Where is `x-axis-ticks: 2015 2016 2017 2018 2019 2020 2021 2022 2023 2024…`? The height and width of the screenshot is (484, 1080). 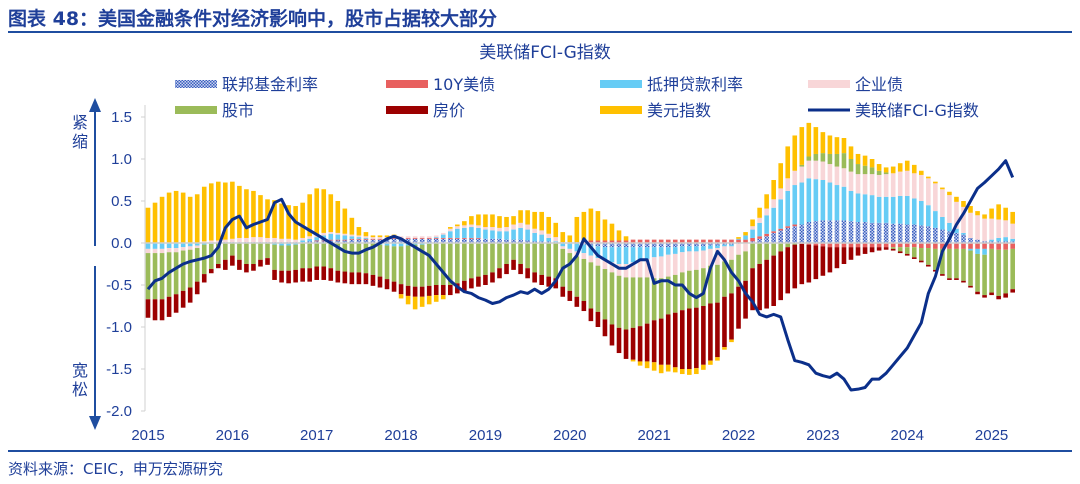 x-axis-ticks: 2015 2016 2017 2018 2019 2020 2021 2022 2023 2024… is located at coordinates (569, 435).